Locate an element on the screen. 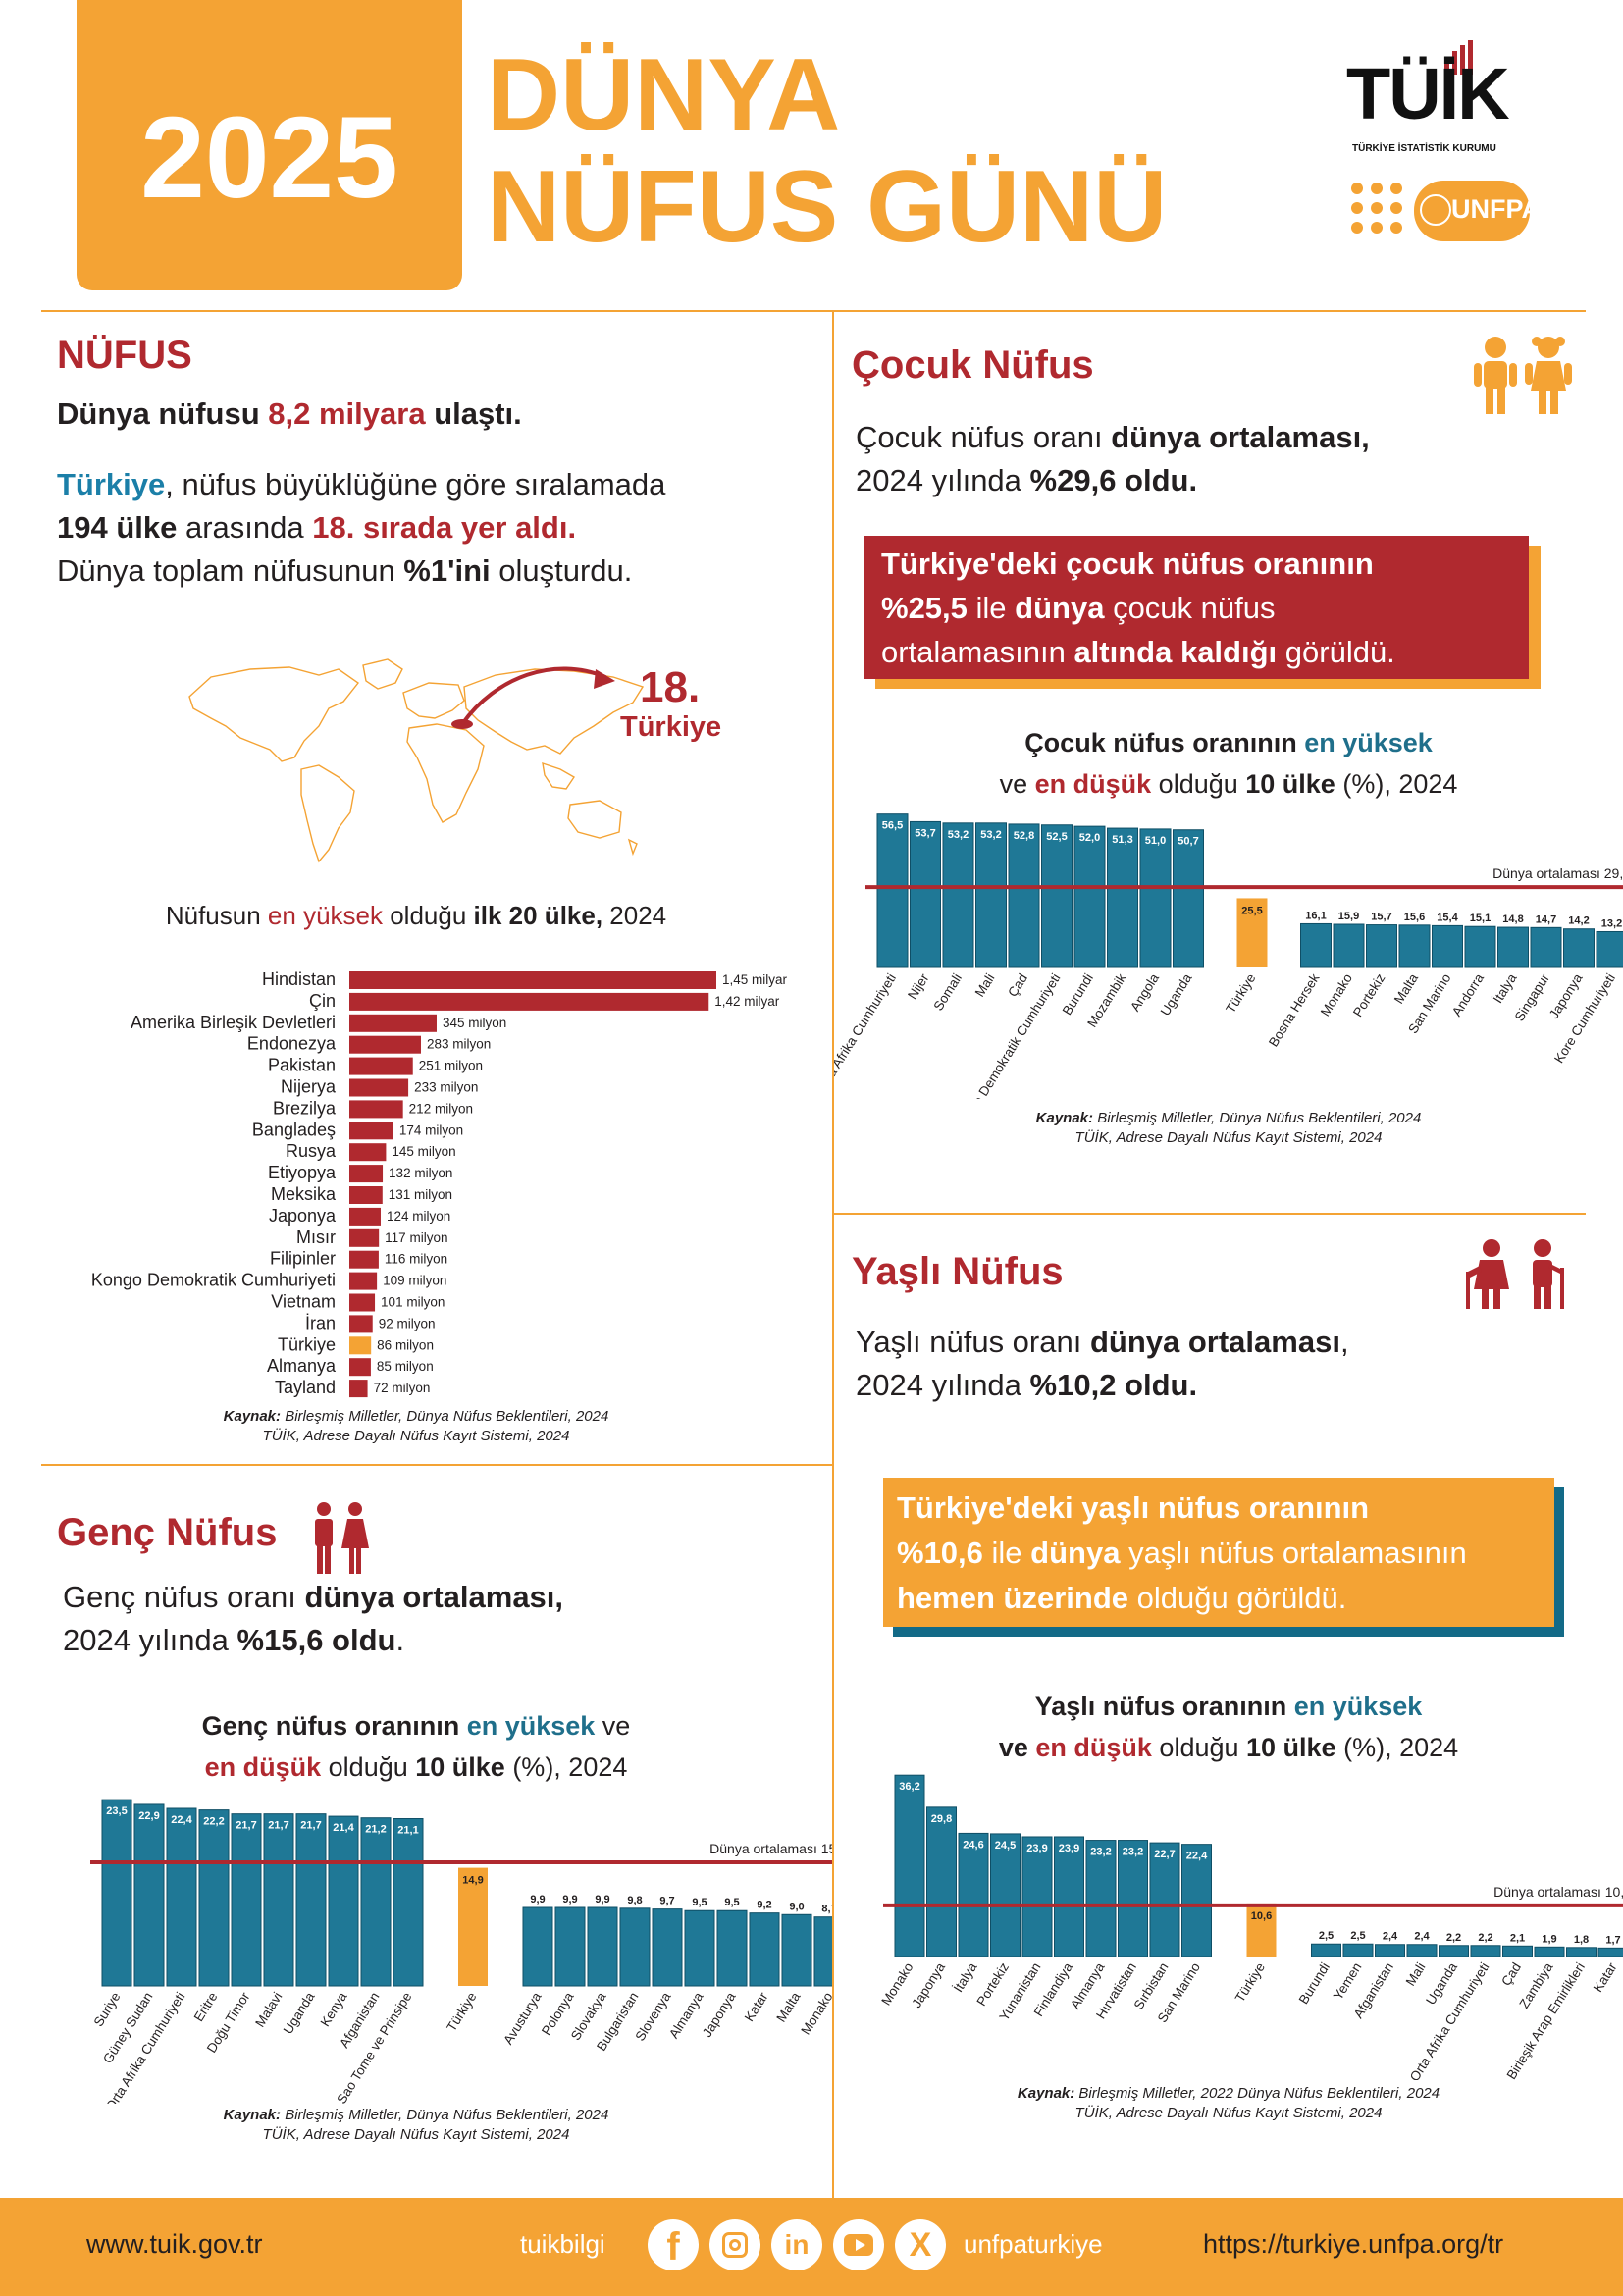  top20-category-label: Bangladeş is located at coordinates (294, 1129).